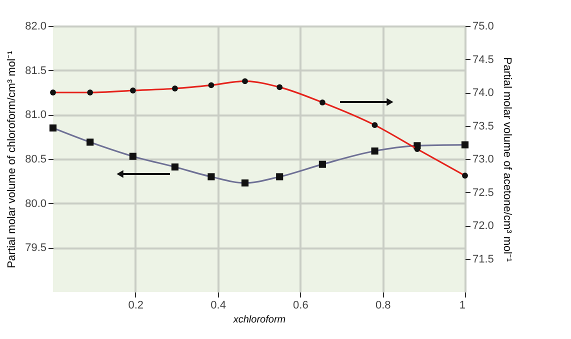 The width and height of the screenshot is (571, 339). Describe the element at coordinates (35, 26) in the screenshot. I see `y-tick-label: 82.0` at that location.